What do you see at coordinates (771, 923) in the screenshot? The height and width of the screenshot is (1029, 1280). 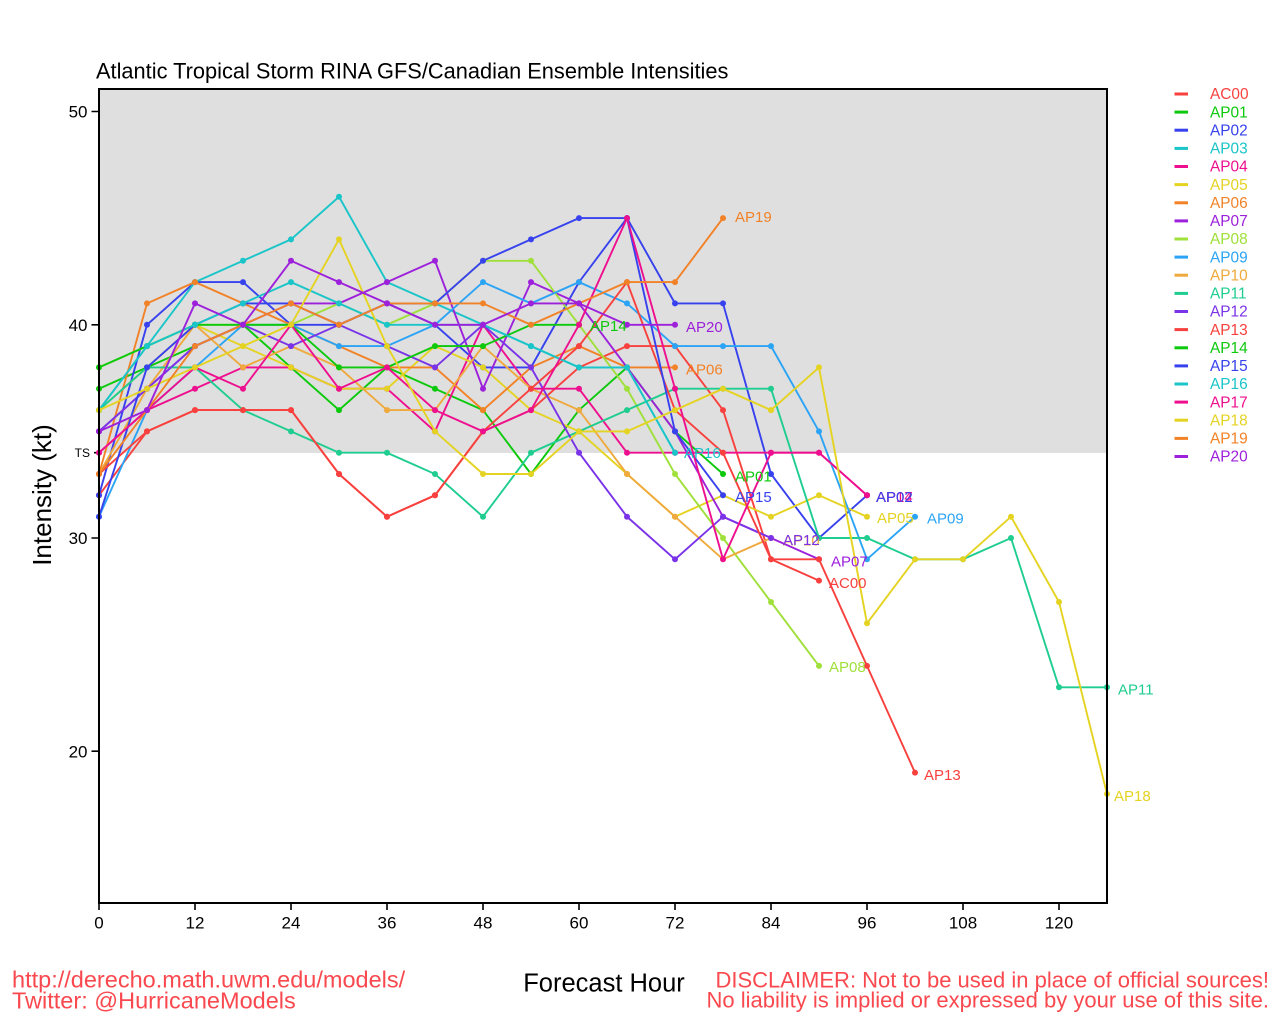 I see `svg-text: 84` at bounding box center [771, 923].